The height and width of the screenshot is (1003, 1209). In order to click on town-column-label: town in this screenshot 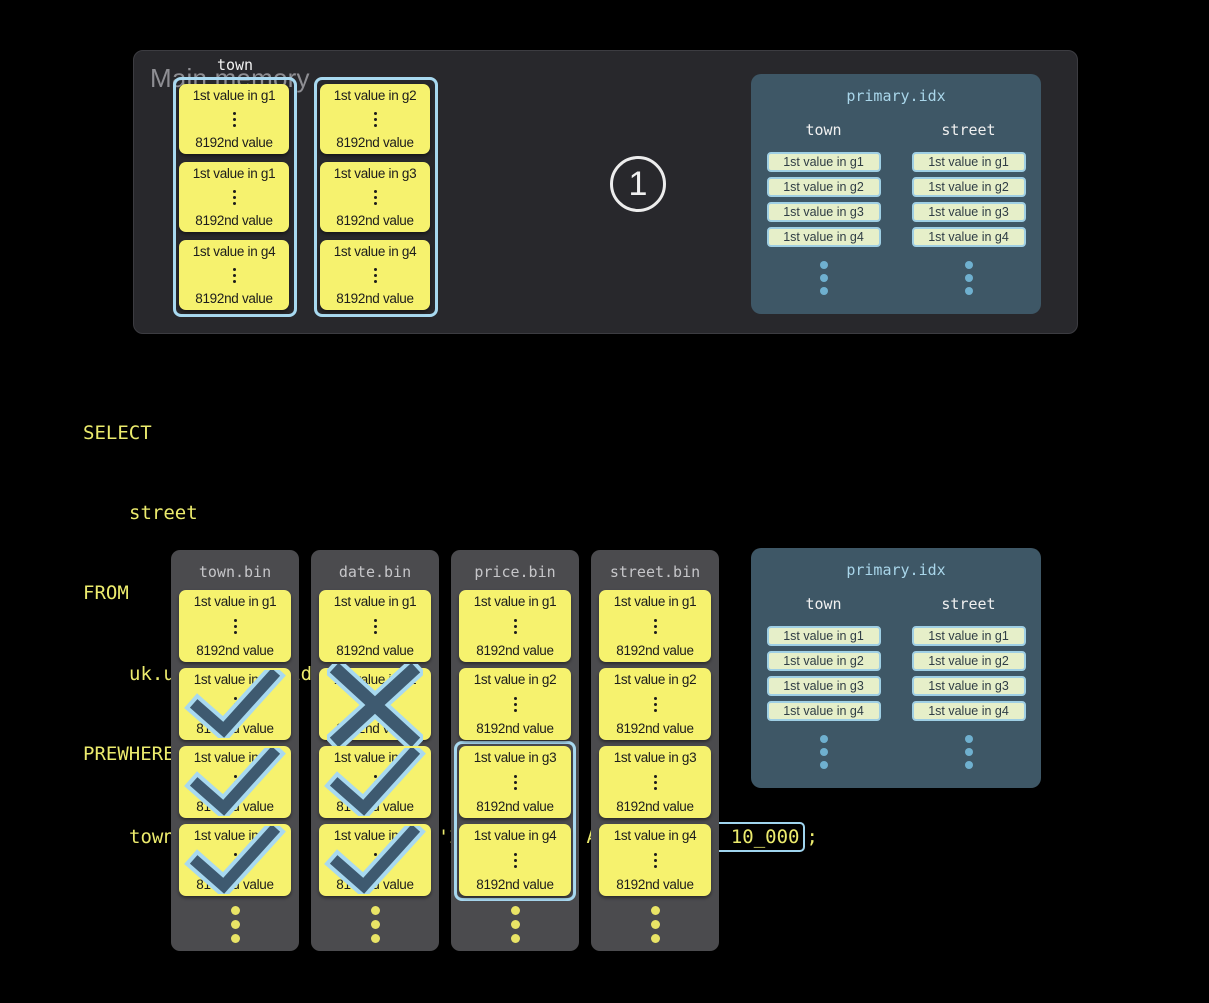, I will do `click(235, 65)`.